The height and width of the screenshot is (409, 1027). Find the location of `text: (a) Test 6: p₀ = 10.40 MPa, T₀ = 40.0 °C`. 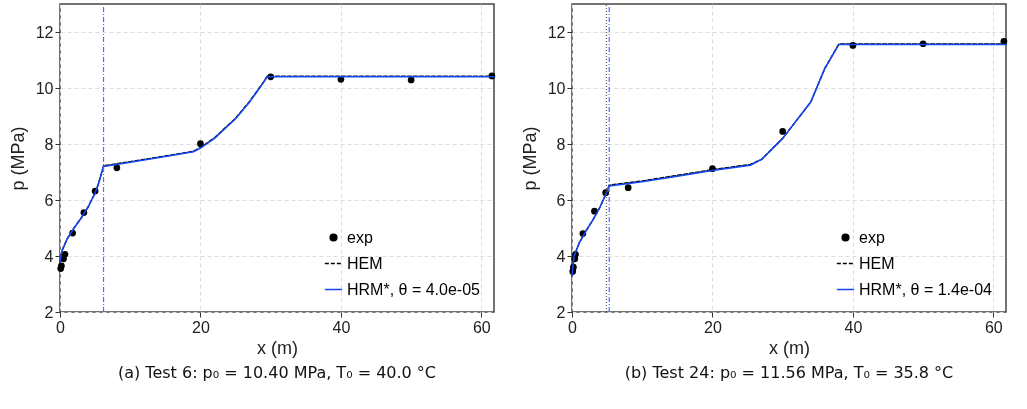

text: (a) Test 6: p₀ = 10.40 MPa, T₀ = 40.0 °C is located at coordinates (277, 372).